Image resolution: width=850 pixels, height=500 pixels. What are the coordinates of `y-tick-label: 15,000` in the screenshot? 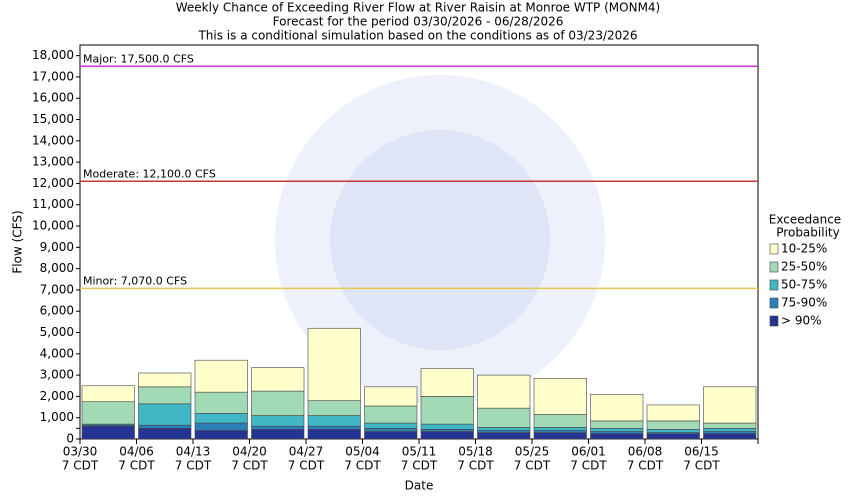 It's located at (53, 119).